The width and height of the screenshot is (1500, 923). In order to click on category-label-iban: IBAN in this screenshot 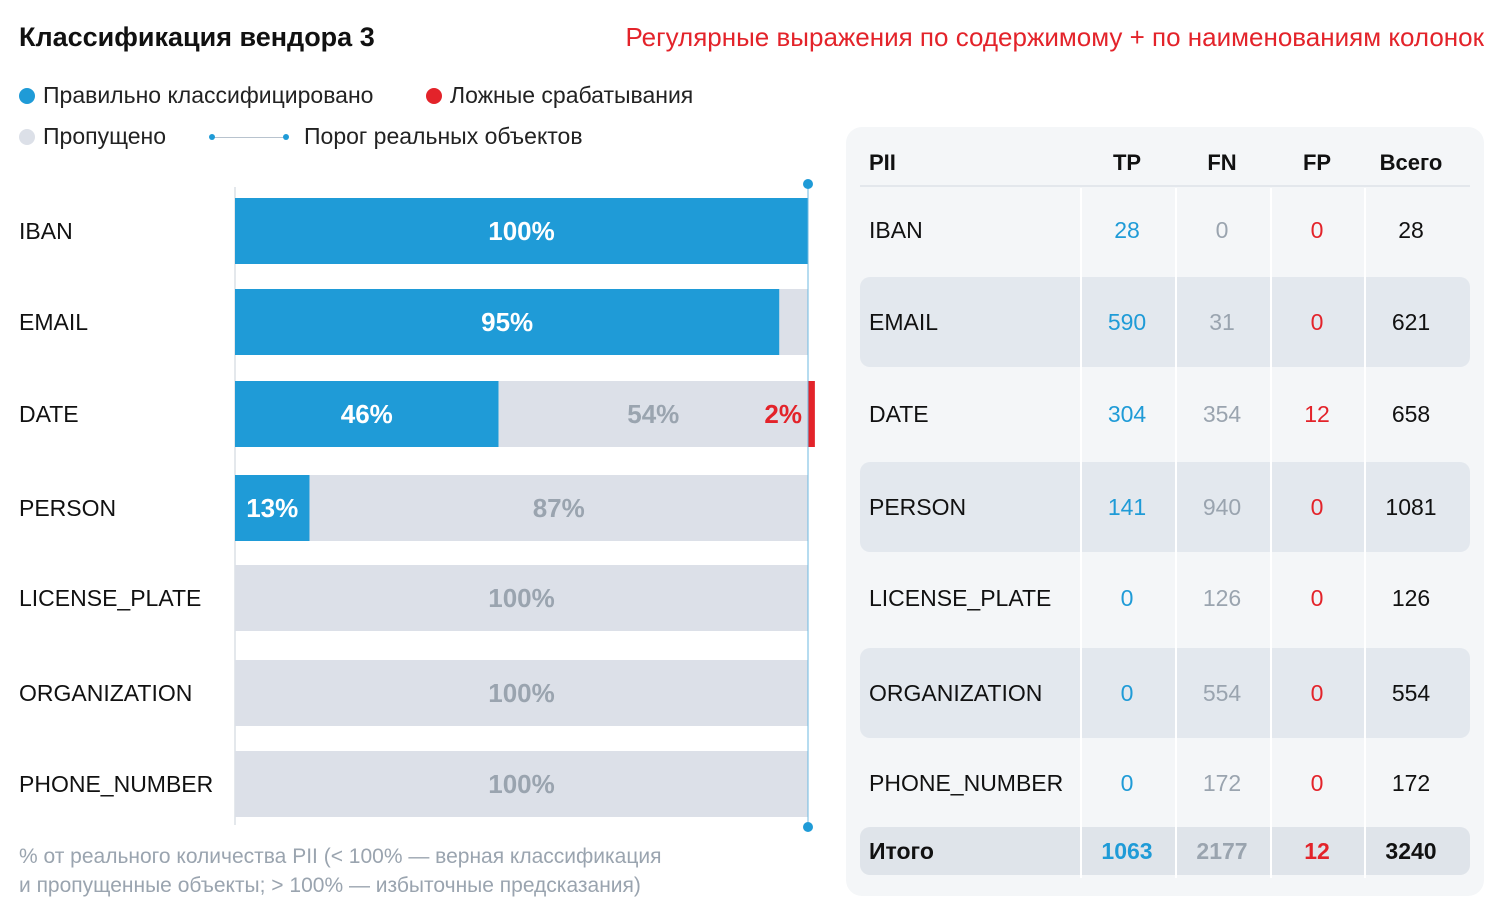, I will do `click(46, 231)`.